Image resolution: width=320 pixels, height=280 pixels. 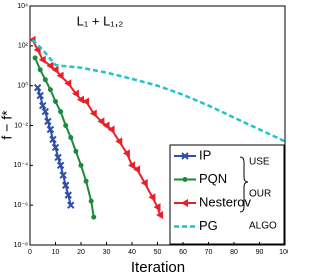 I want to click on x-tick-label: 80, so click(x=234, y=252).